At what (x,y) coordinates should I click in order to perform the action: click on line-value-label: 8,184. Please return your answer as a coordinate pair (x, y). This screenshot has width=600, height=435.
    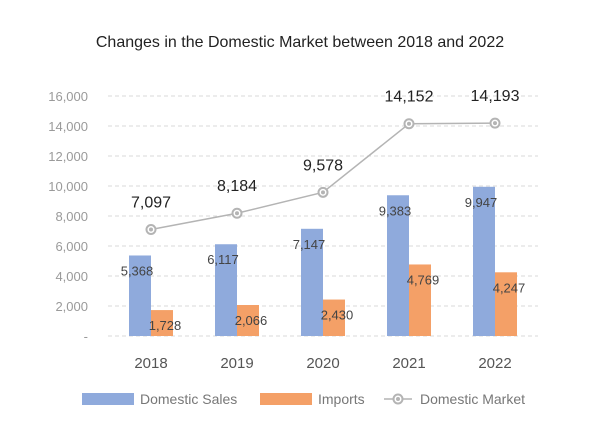
    Looking at the image, I should click on (237, 186).